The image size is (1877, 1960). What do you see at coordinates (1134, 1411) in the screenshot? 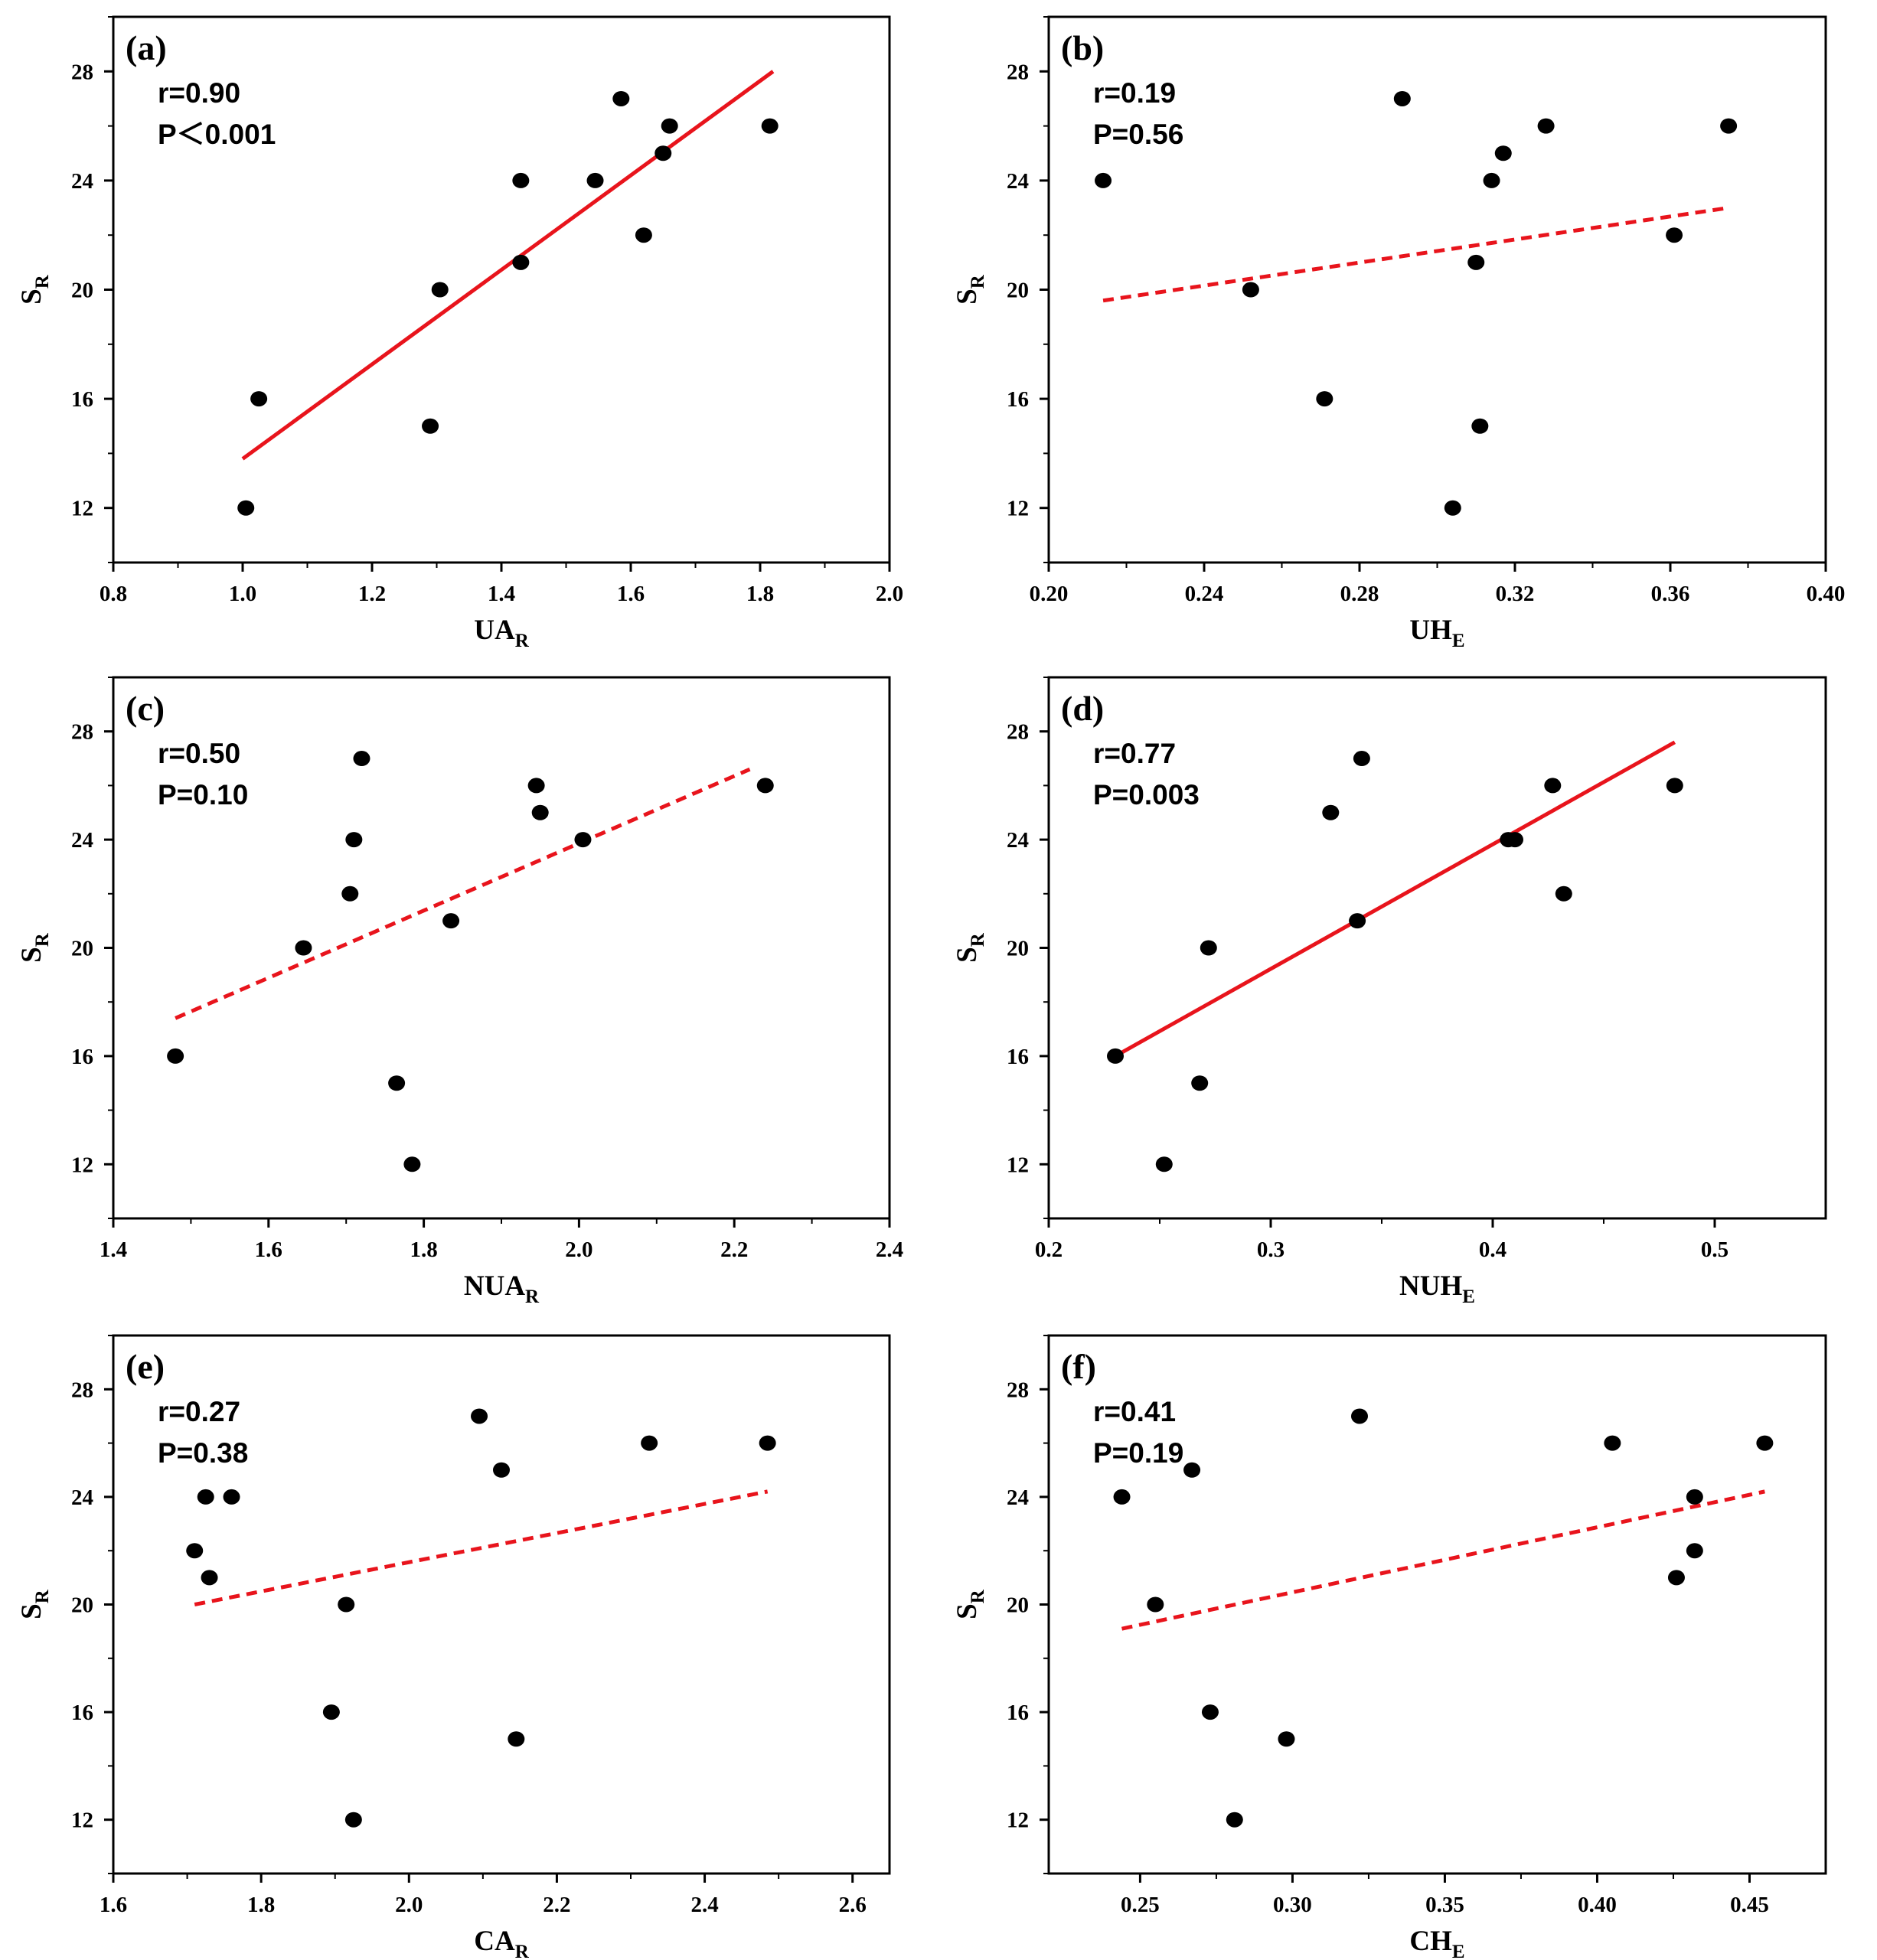
I see `r-value: r=0.41` at bounding box center [1134, 1411].